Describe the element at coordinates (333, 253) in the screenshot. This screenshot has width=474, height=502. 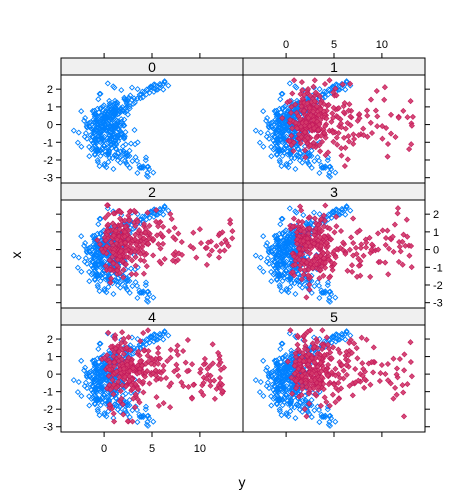
I see `panel-points` at that location.